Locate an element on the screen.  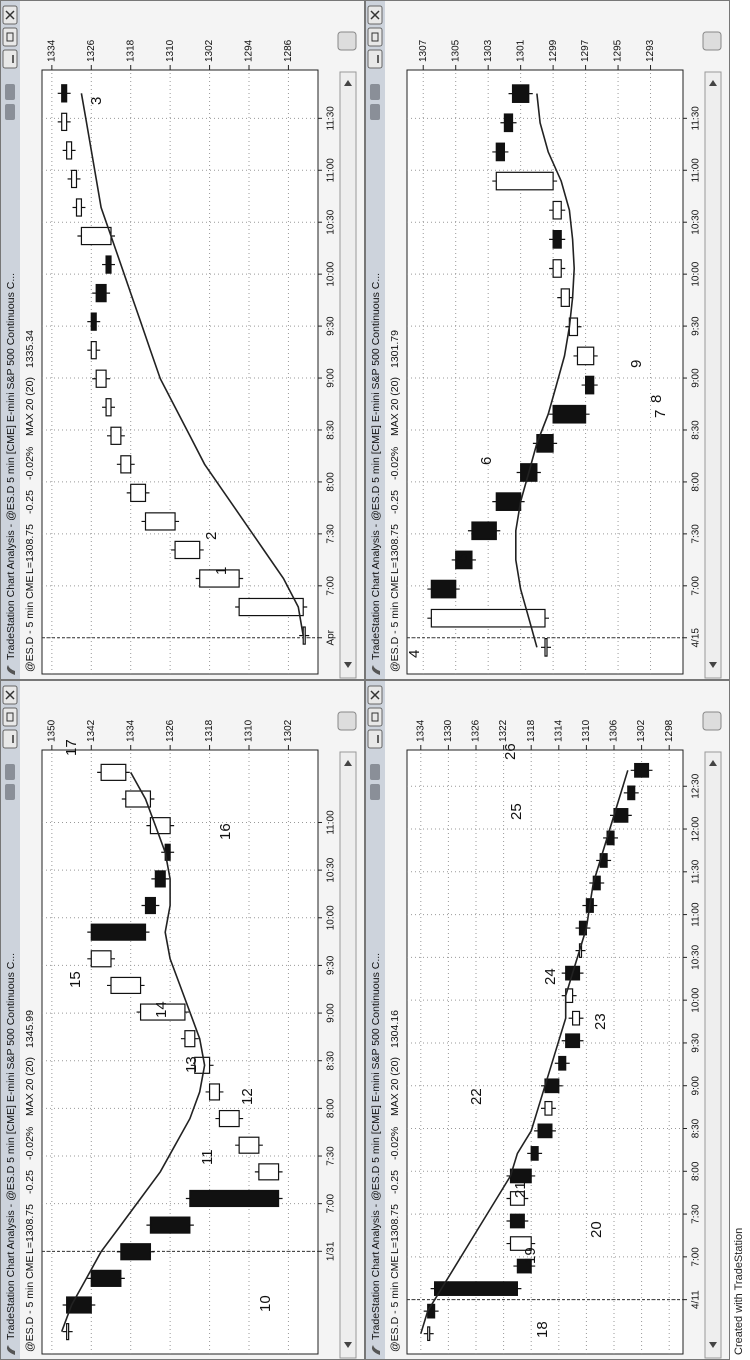
x-tick-label: 1/31 is located at coordinates (331, 1251).